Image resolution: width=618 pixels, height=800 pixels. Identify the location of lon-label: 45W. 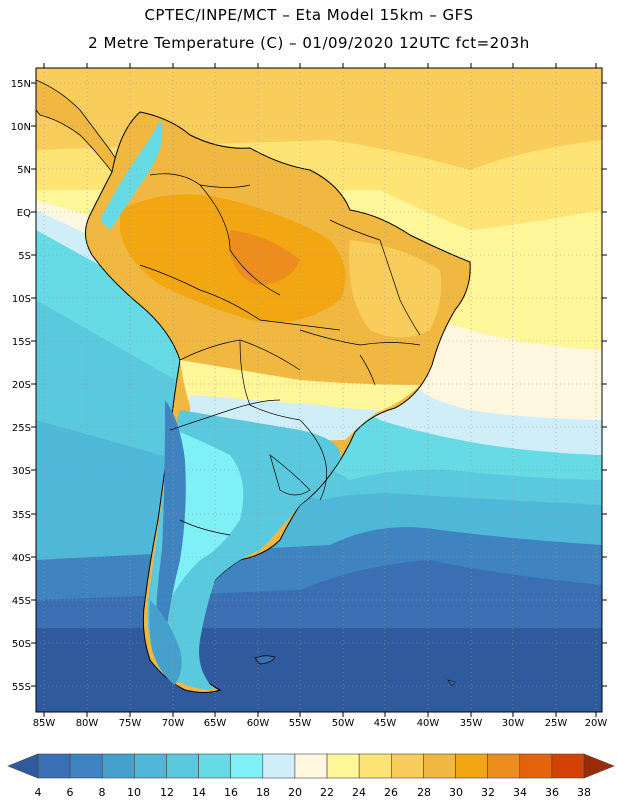
(385, 723).